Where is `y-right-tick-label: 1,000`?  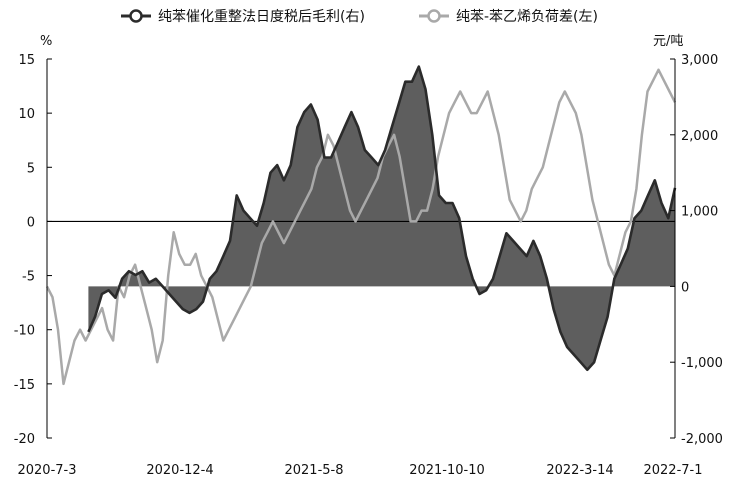
y-right-tick-label: 1,000 is located at coordinates (699, 212).